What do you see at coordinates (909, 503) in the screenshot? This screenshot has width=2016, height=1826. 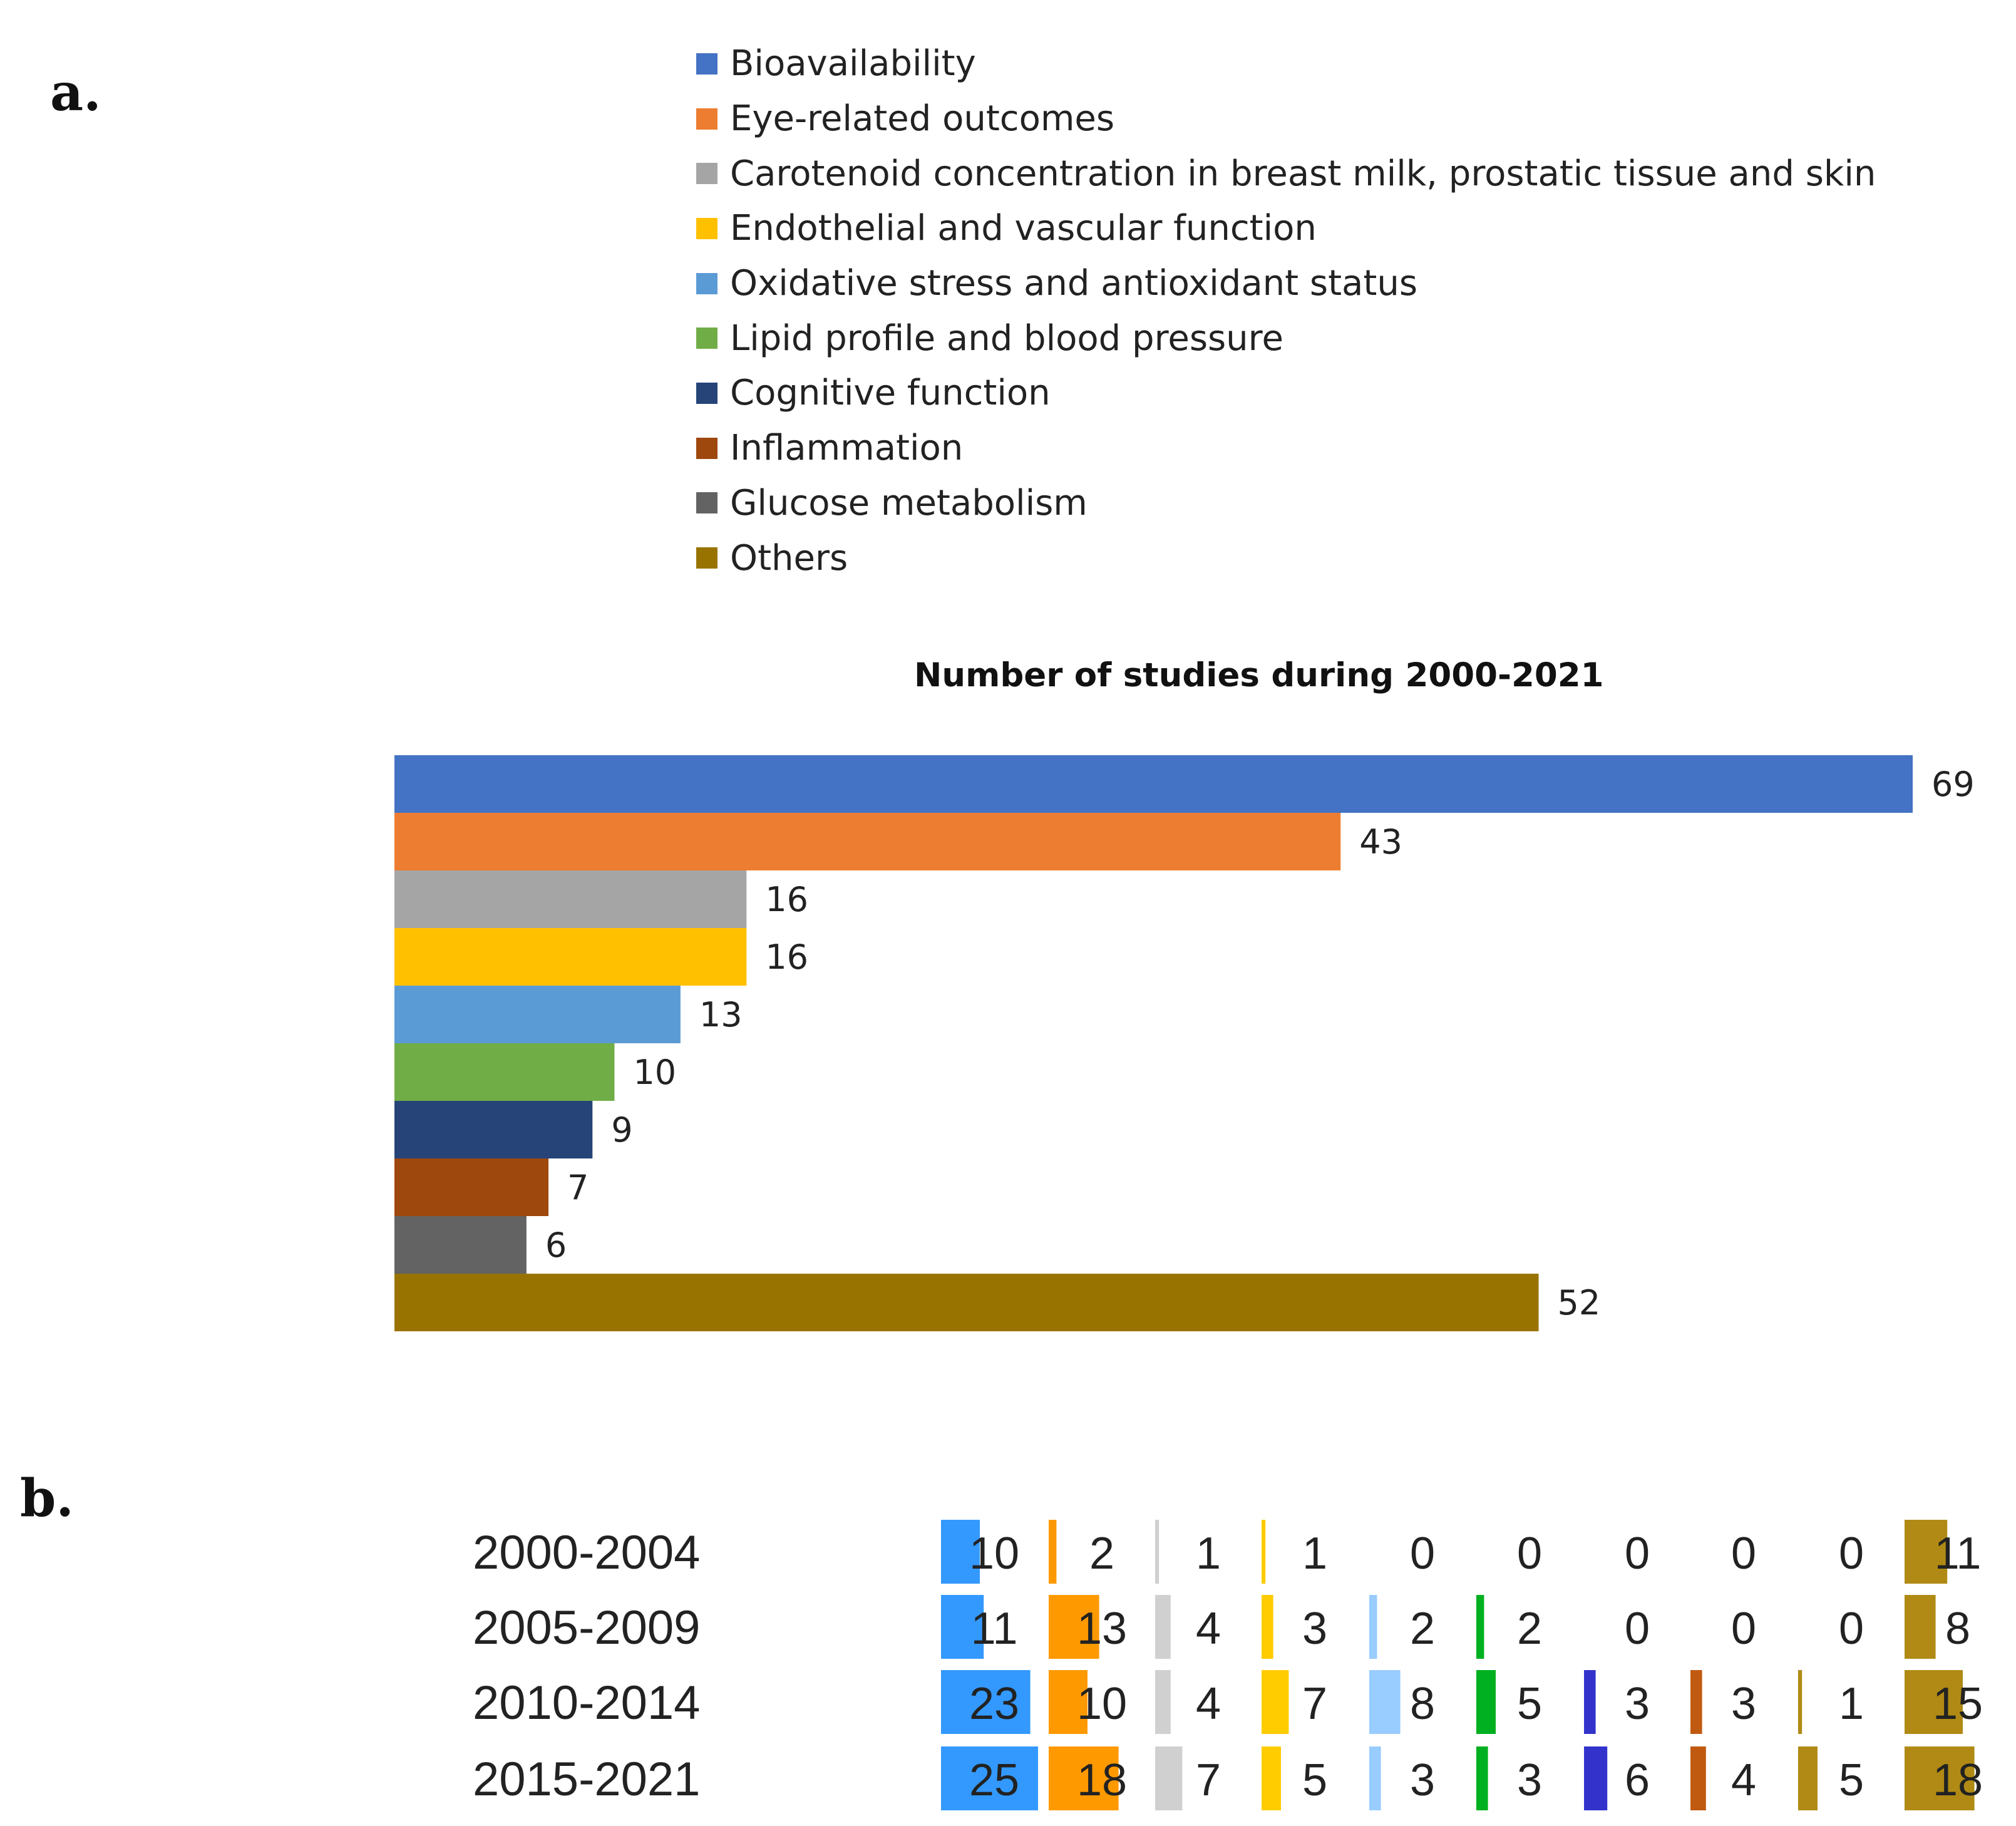 I see `legend-label: Glucose metabolism` at bounding box center [909, 503].